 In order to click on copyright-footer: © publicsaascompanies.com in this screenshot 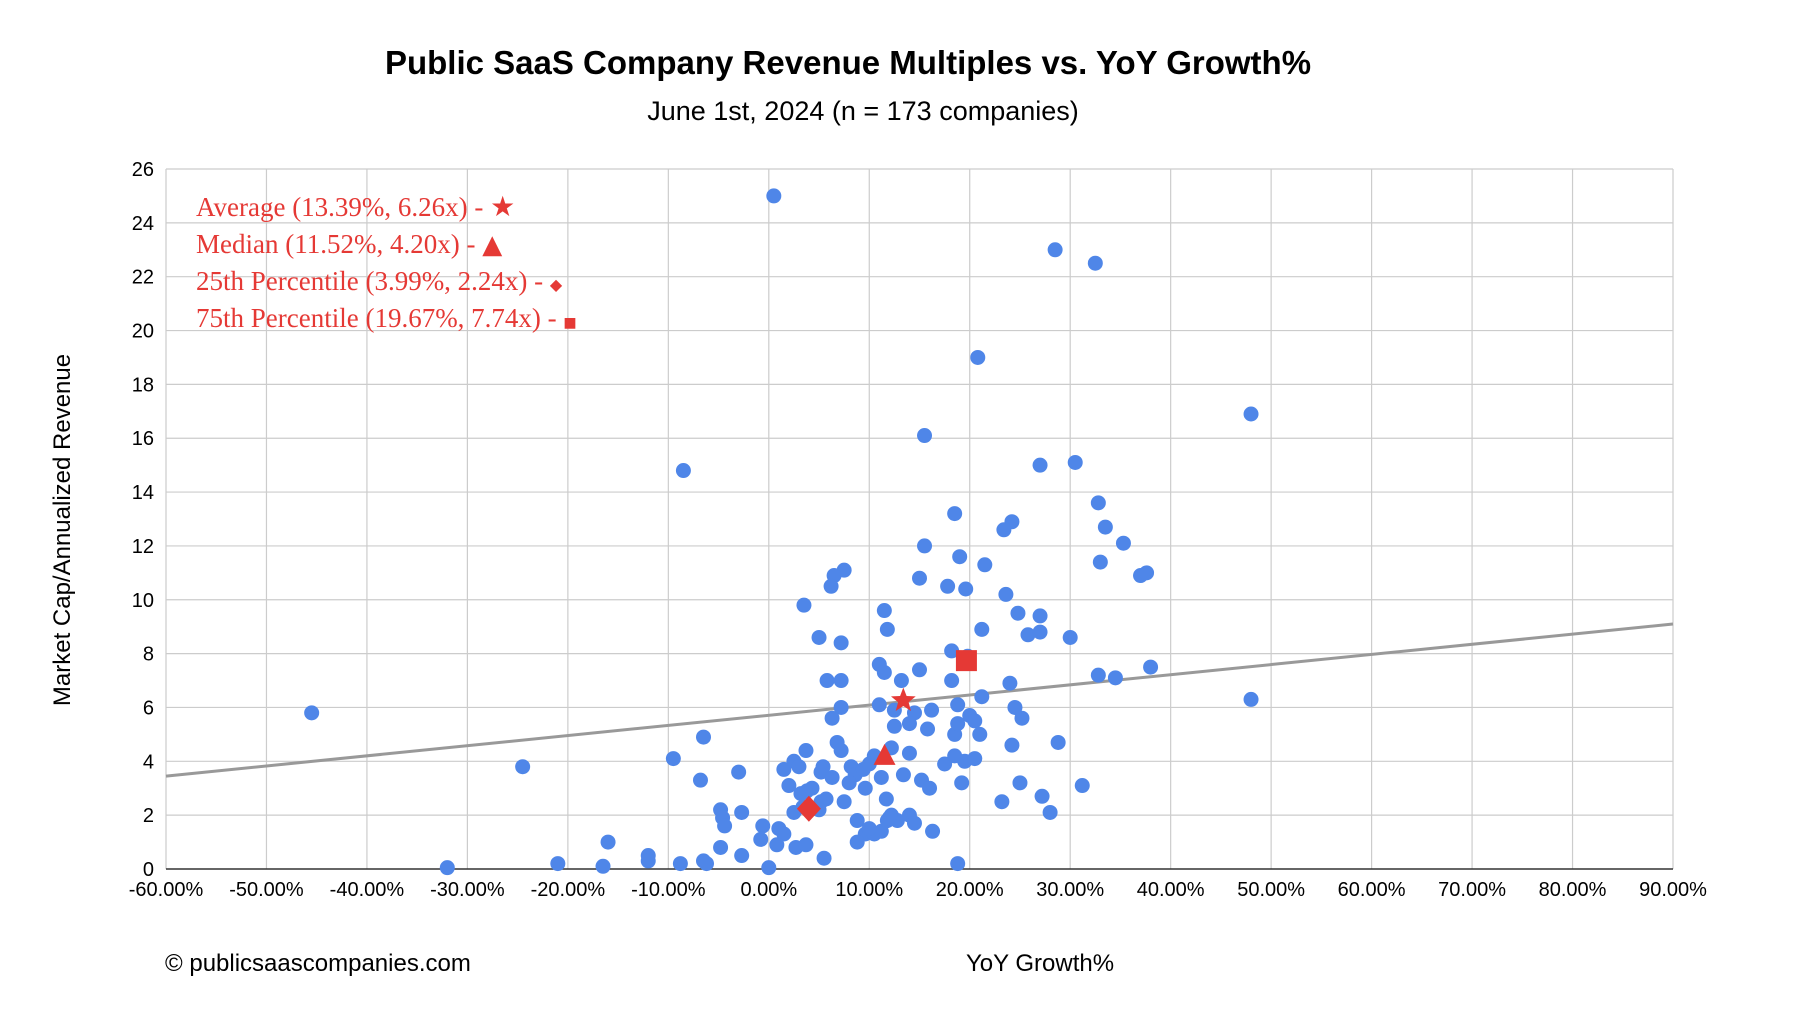, I will do `click(318, 963)`.